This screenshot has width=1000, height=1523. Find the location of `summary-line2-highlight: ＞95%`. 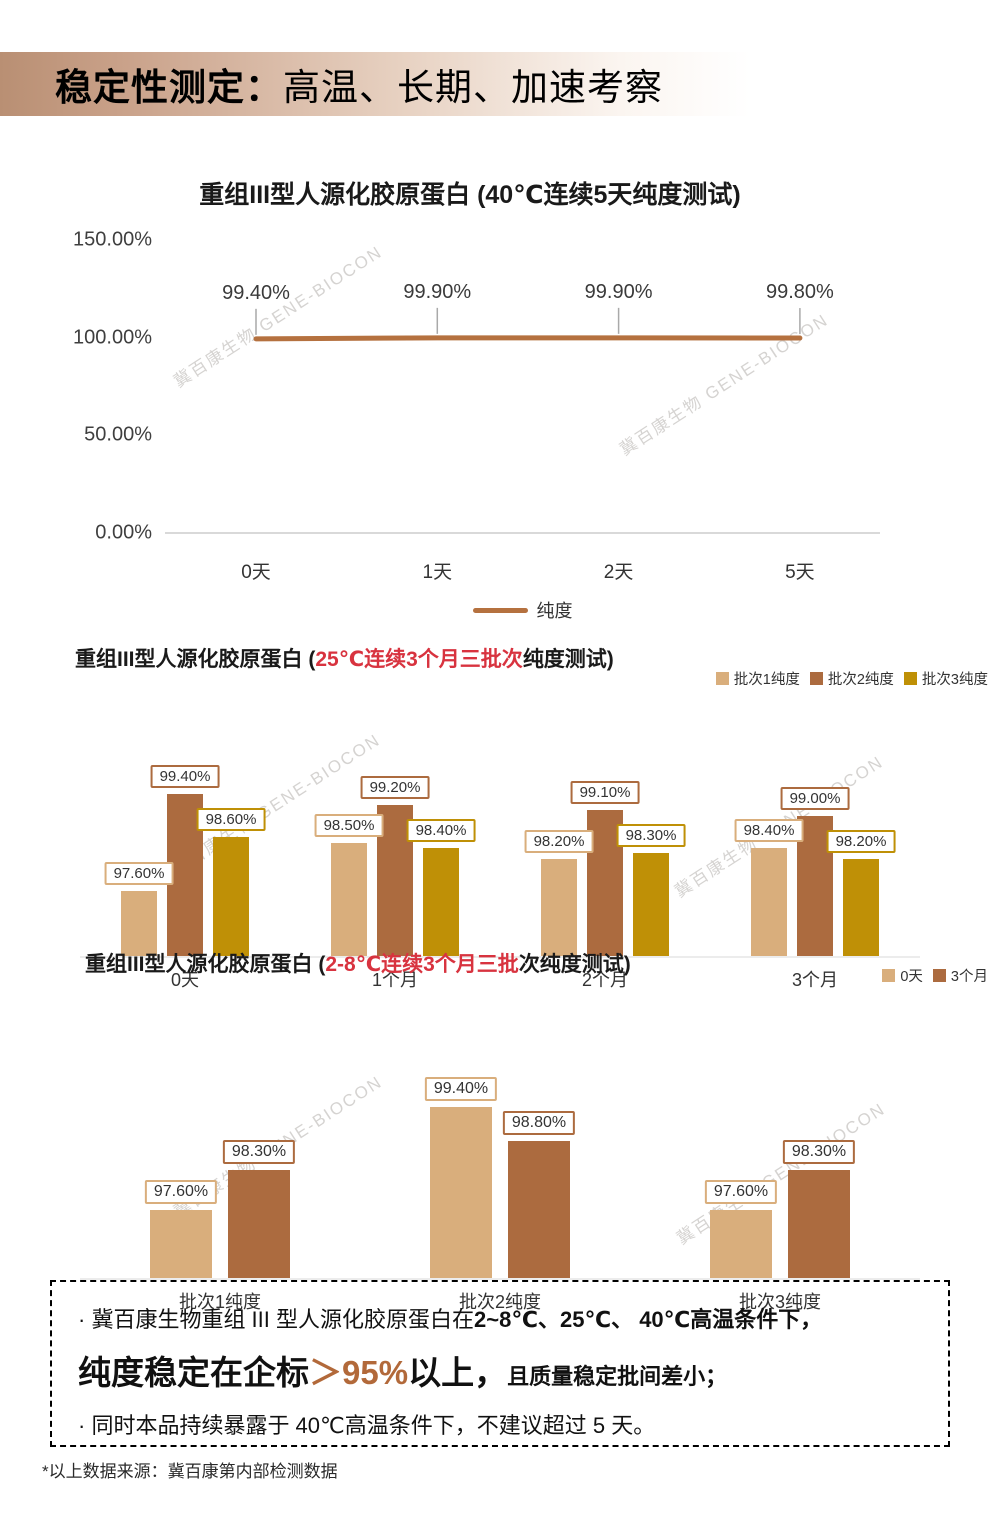

summary-line2-highlight: ＞95% is located at coordinates (359, 1372).